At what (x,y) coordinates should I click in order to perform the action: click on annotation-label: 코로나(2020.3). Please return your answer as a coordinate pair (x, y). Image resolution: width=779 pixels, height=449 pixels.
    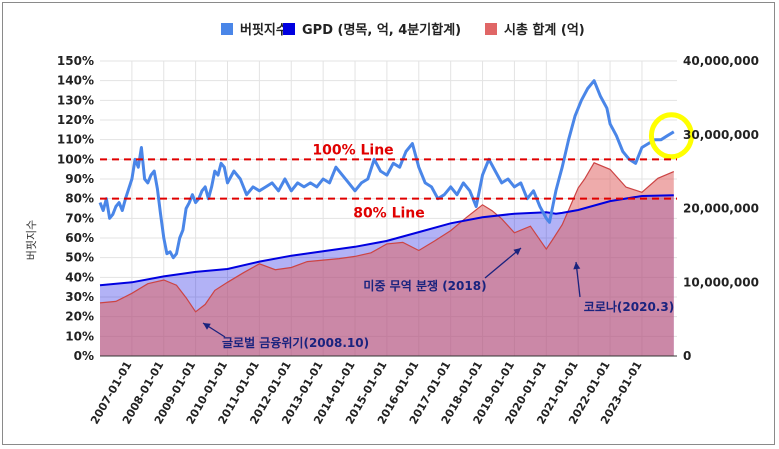
    Looking at the image, I should click on (629, 306).